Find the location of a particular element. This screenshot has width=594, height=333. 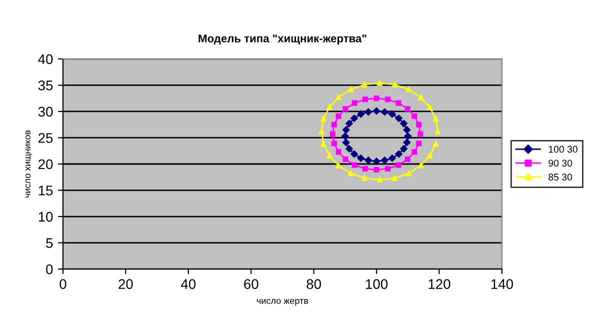

x-tick-label: 100 is located at coordinates (377, 284).